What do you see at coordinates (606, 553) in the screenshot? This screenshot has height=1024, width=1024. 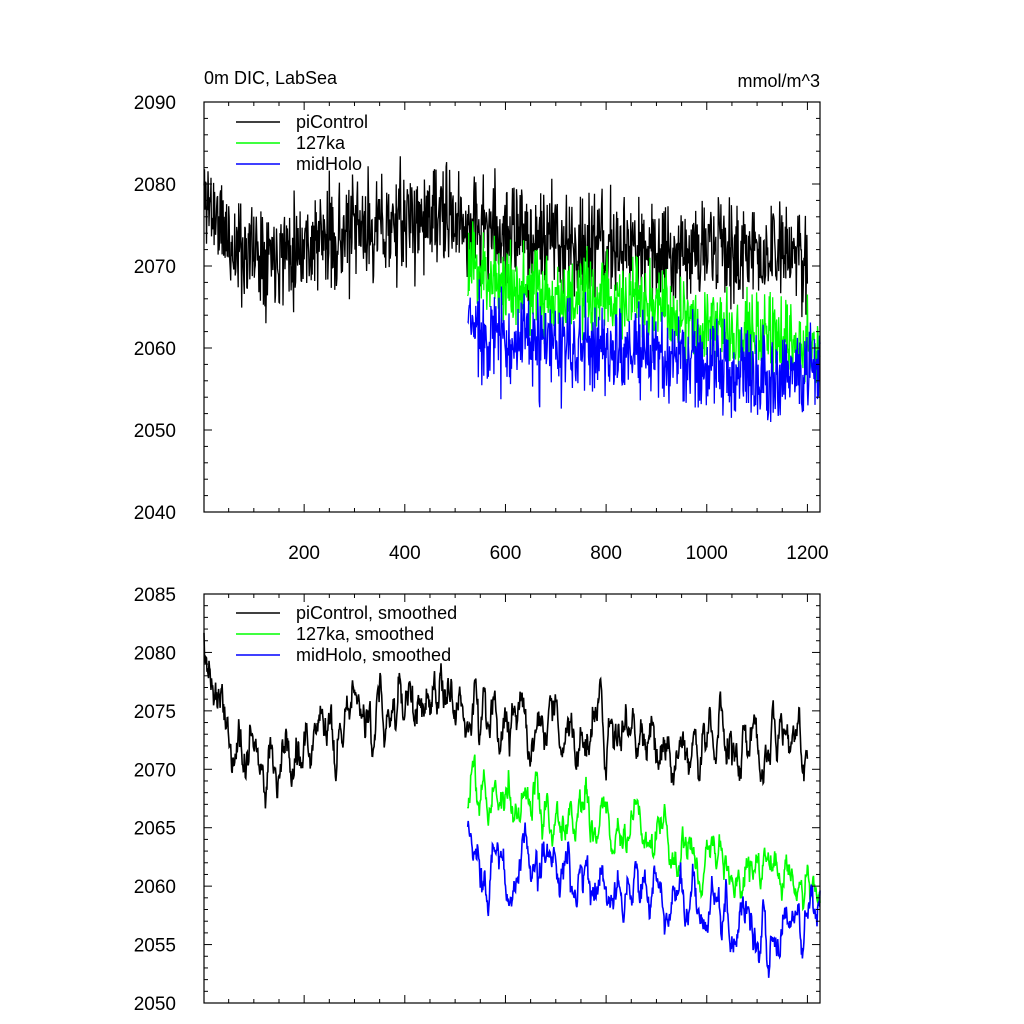 I see `x-tick-label: 800` at bounding box center [606, 553].